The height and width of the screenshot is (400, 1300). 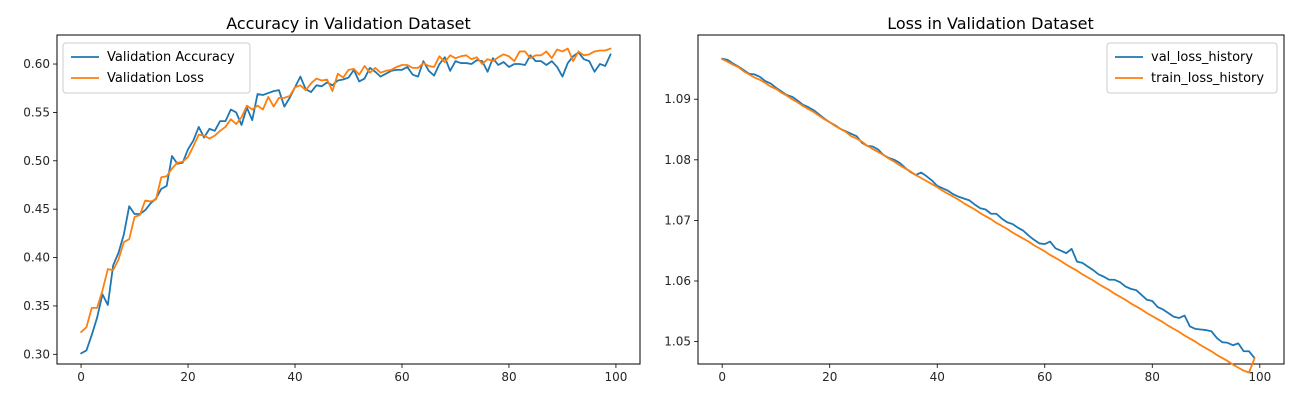 What do you see at coordinates (677, 281) in the screenshot?
I see `loss-ytick-label: 1.06` at bounding box center [677, 281].